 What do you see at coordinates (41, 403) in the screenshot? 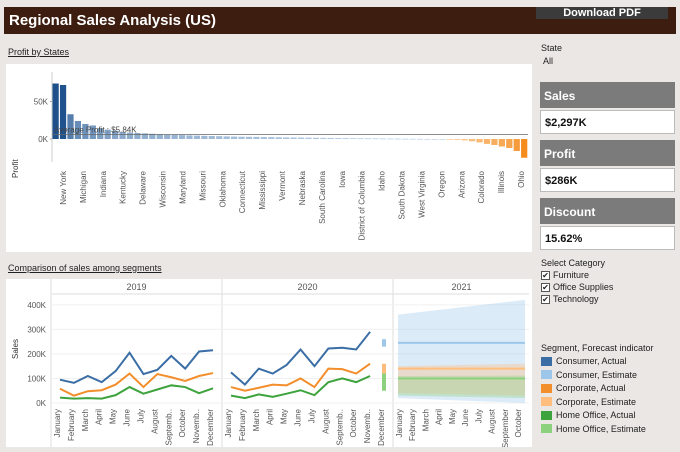
I see `sales-tick-label: 0K` at bounding box center [41, 403].